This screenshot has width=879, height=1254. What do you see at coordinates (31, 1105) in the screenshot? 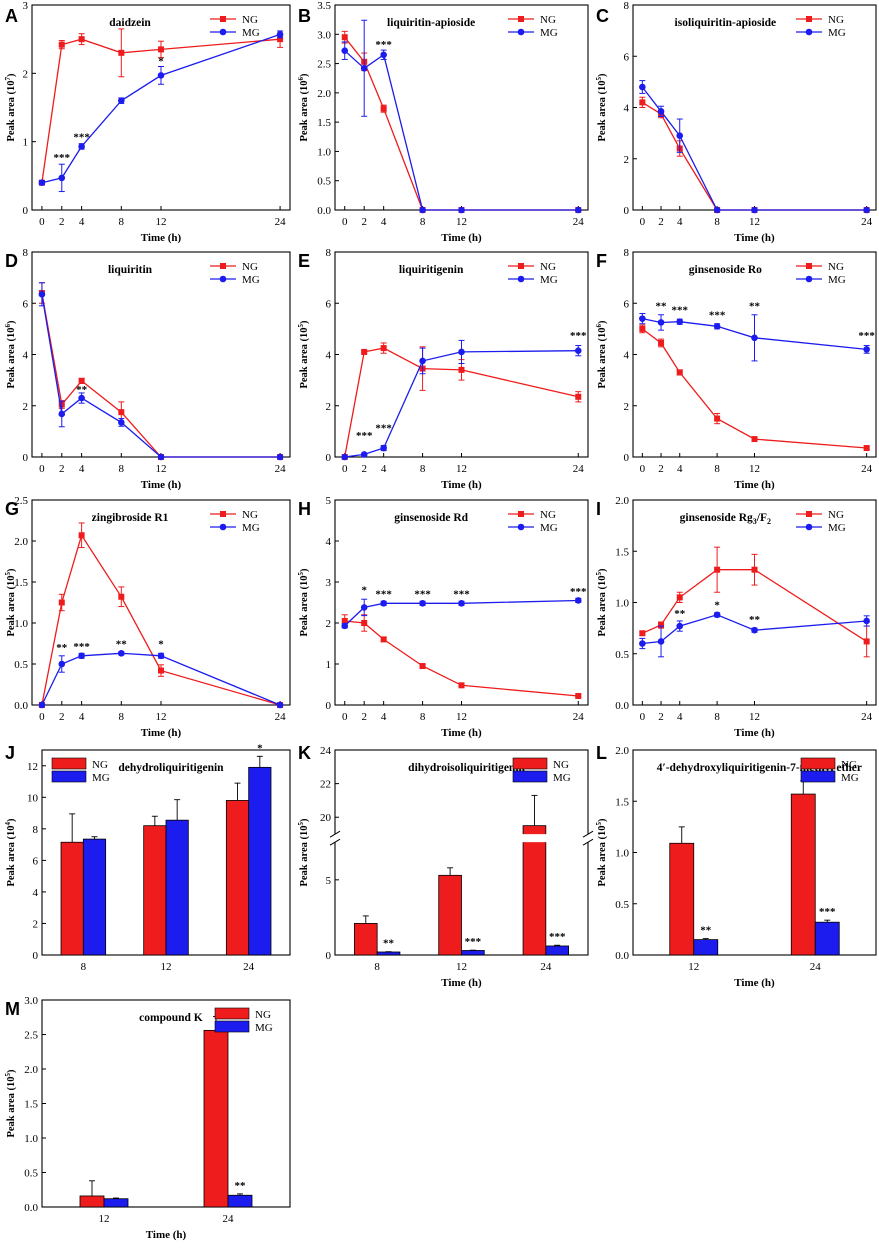
I see `y-tick-label: 1.5` at bounding box center [31, 1105].